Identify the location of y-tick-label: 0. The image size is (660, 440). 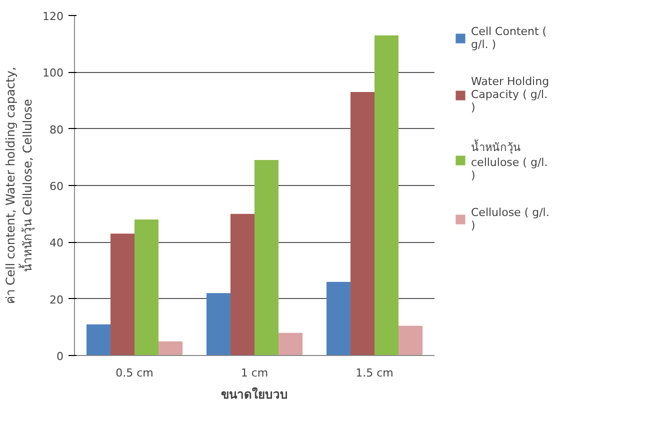
(60, 356).